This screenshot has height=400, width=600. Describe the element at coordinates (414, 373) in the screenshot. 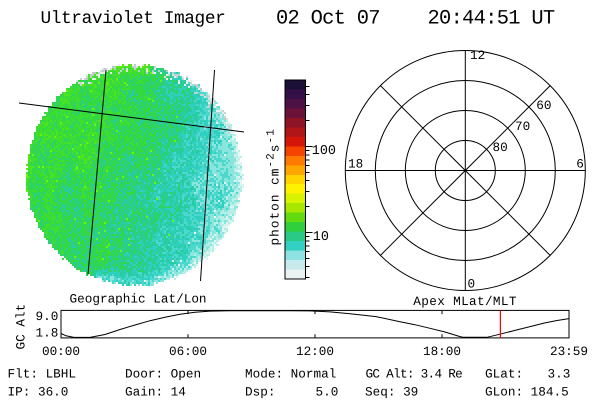

I see `svg-text: GC Alt: 3.4 Re` at that location.